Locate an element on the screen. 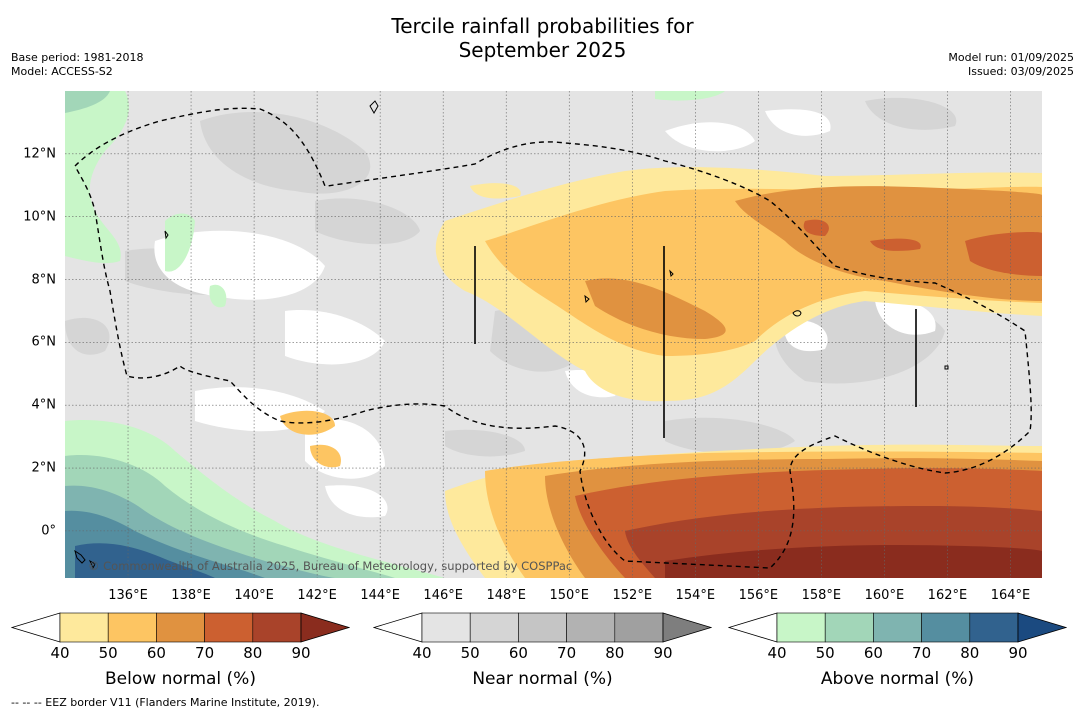  meta-left: Base period: 1981-2018 Model: ACCESS-S2 is located at coordinates (77, 65).